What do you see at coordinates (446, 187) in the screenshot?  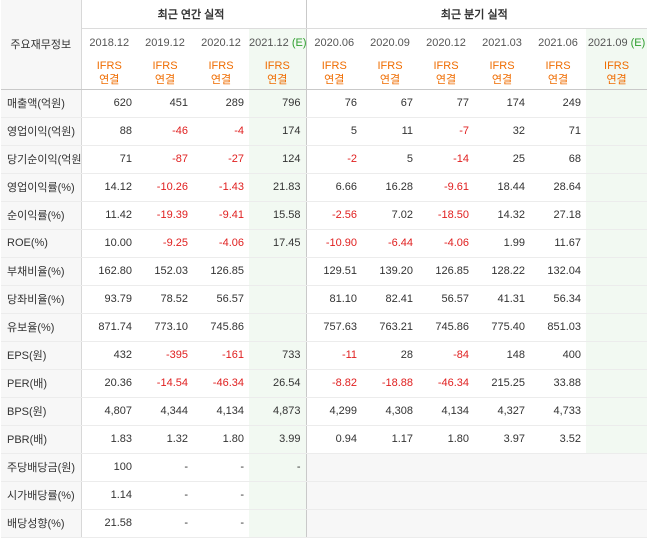 I see `table-cell: -9.61` at bounding box center [446, 187].